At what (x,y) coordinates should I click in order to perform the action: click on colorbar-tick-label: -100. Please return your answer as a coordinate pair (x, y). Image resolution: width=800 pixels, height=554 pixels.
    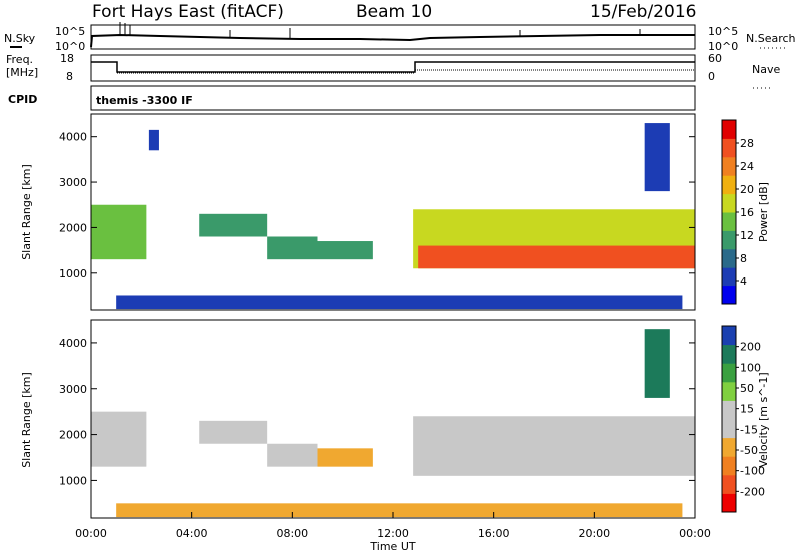
    Looking at the image, I should click on (752, 471).